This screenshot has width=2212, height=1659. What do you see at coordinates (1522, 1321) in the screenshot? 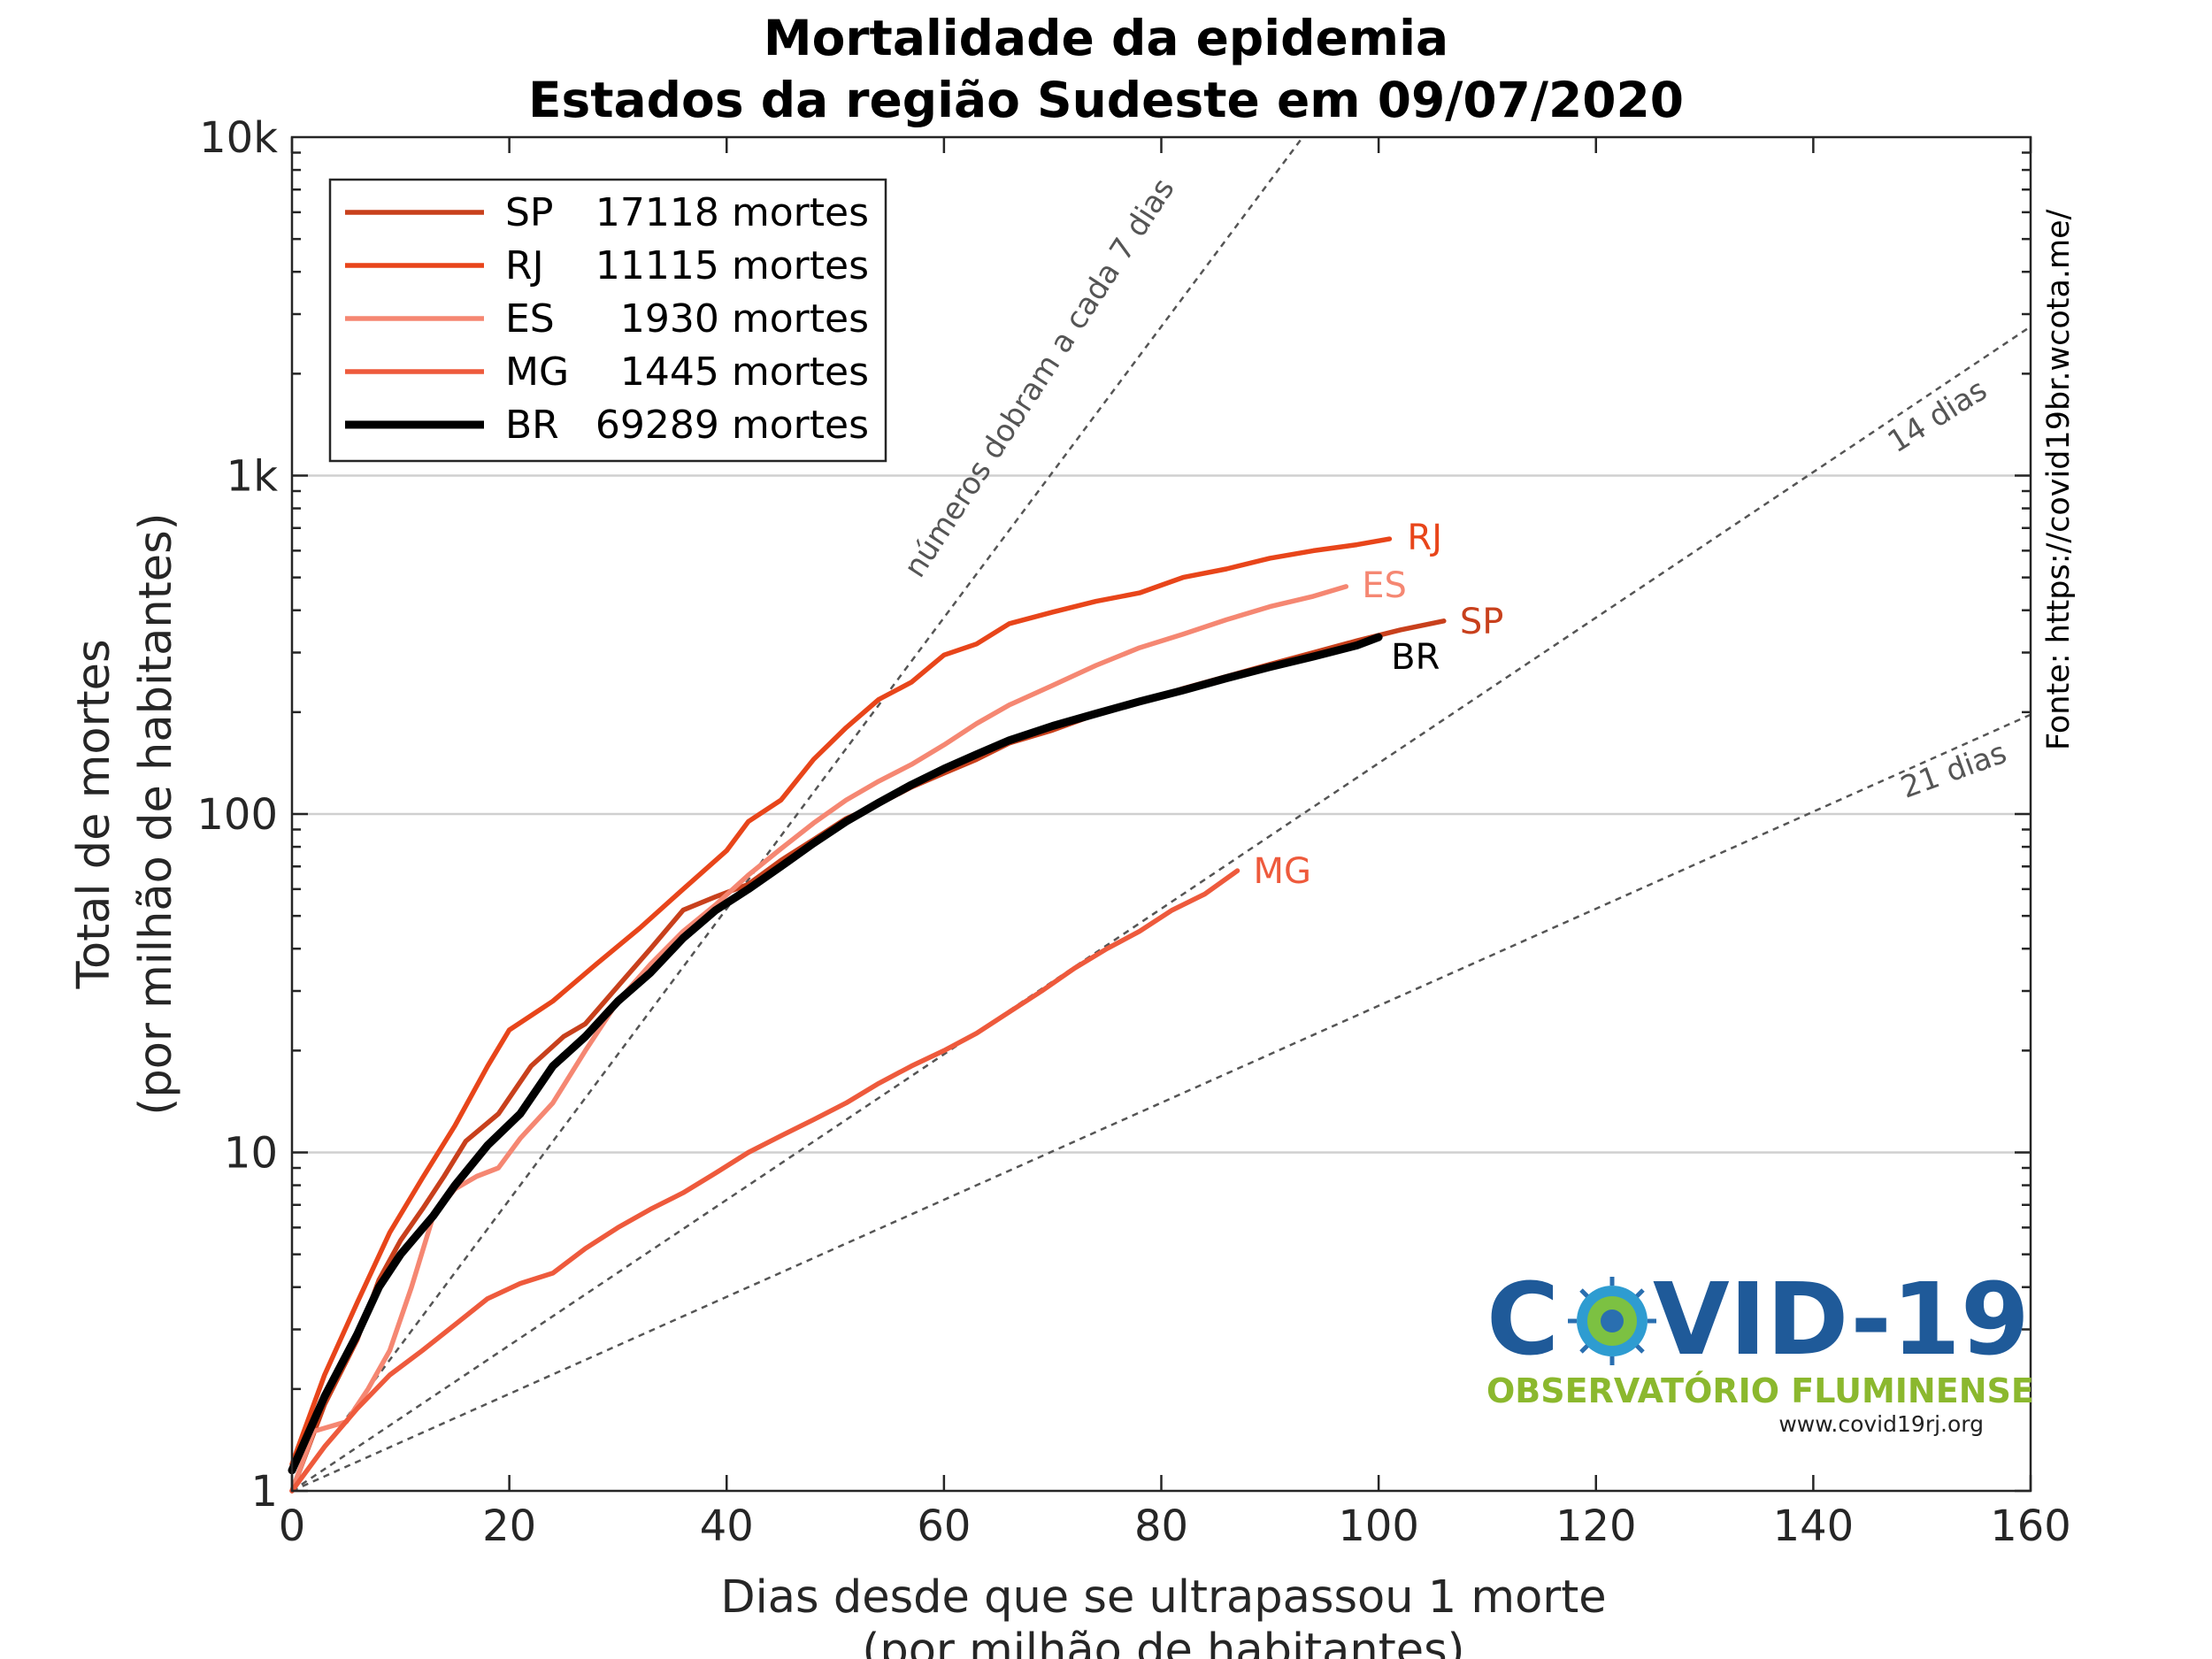
I see `logo-text-c: C` at bounding box center [1522, 1321].